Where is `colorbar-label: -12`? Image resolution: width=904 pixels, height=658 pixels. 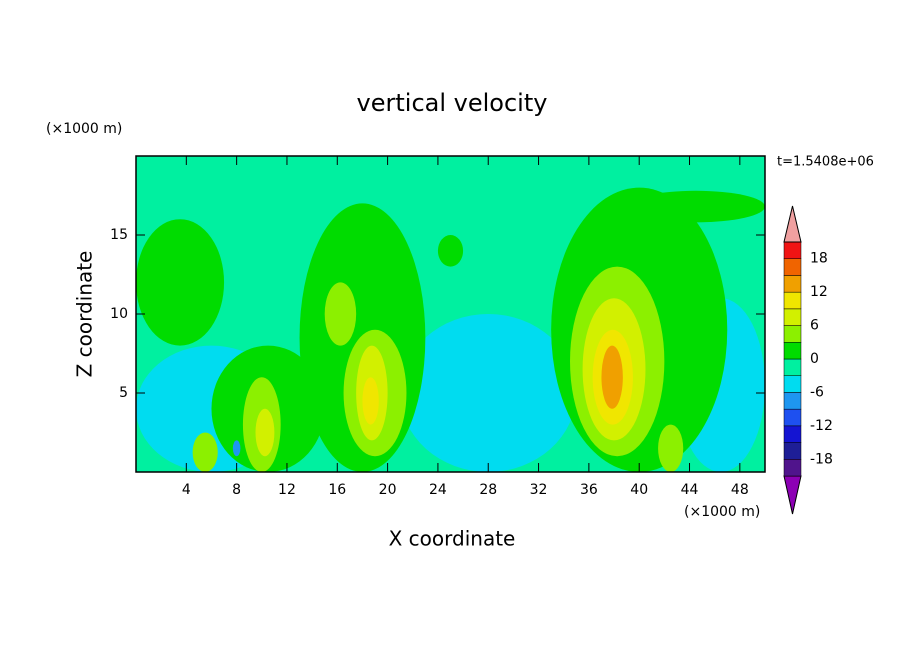 colorbar-label: -12 is located at coordinates (821, 426).